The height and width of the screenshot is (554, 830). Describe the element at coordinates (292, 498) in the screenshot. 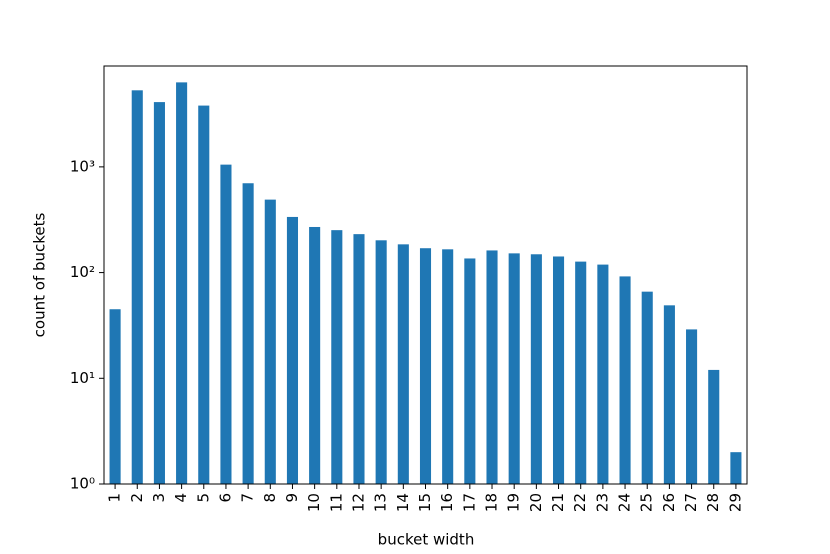

I see `x-tick-label: 9` at that location.